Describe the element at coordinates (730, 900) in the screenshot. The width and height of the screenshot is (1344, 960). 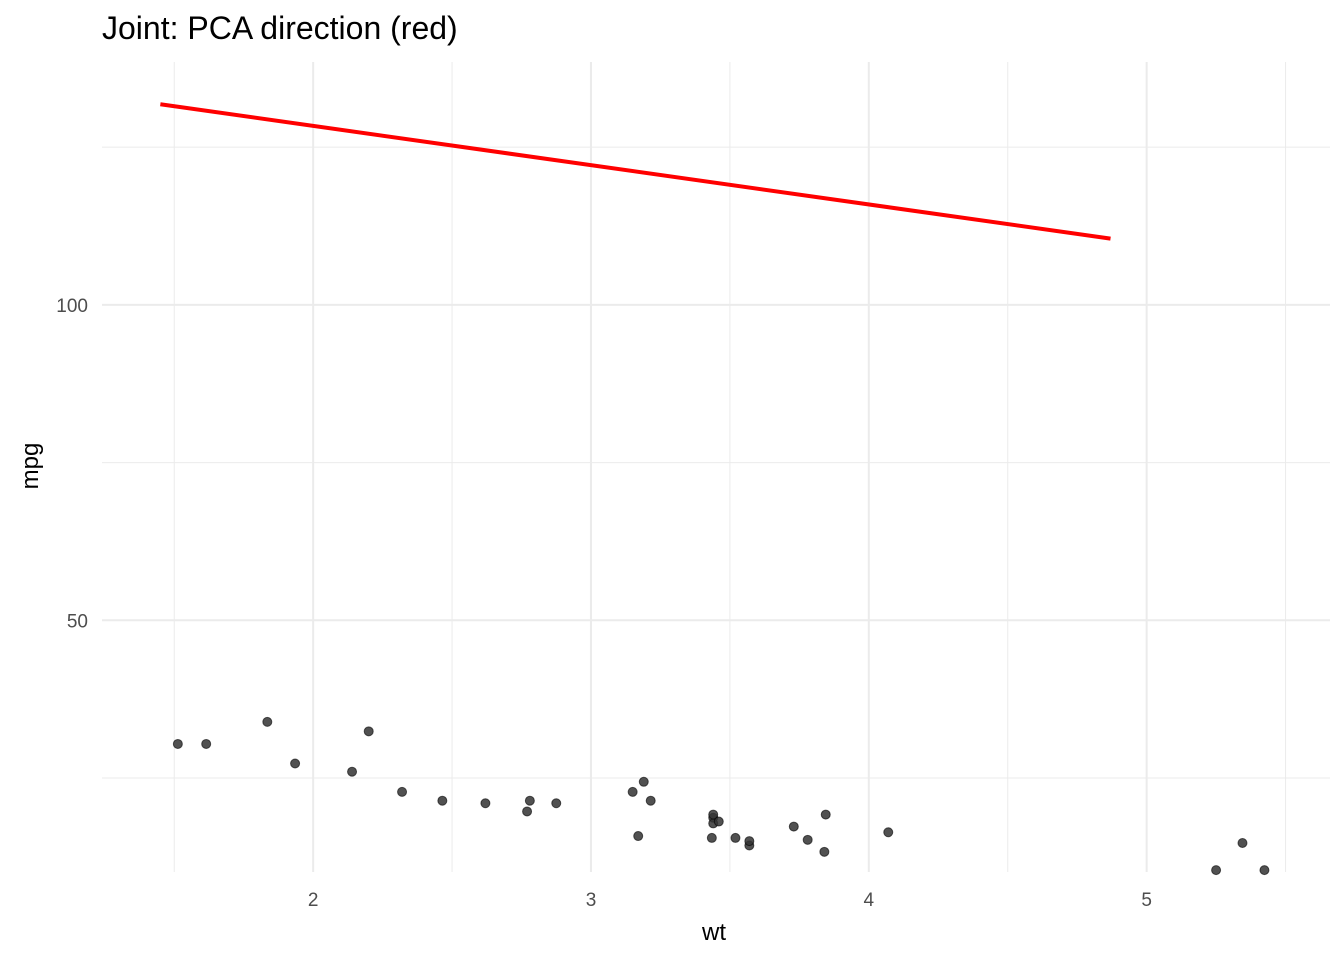
I see `x-tick-labels: 2 3 4 5` at that location.